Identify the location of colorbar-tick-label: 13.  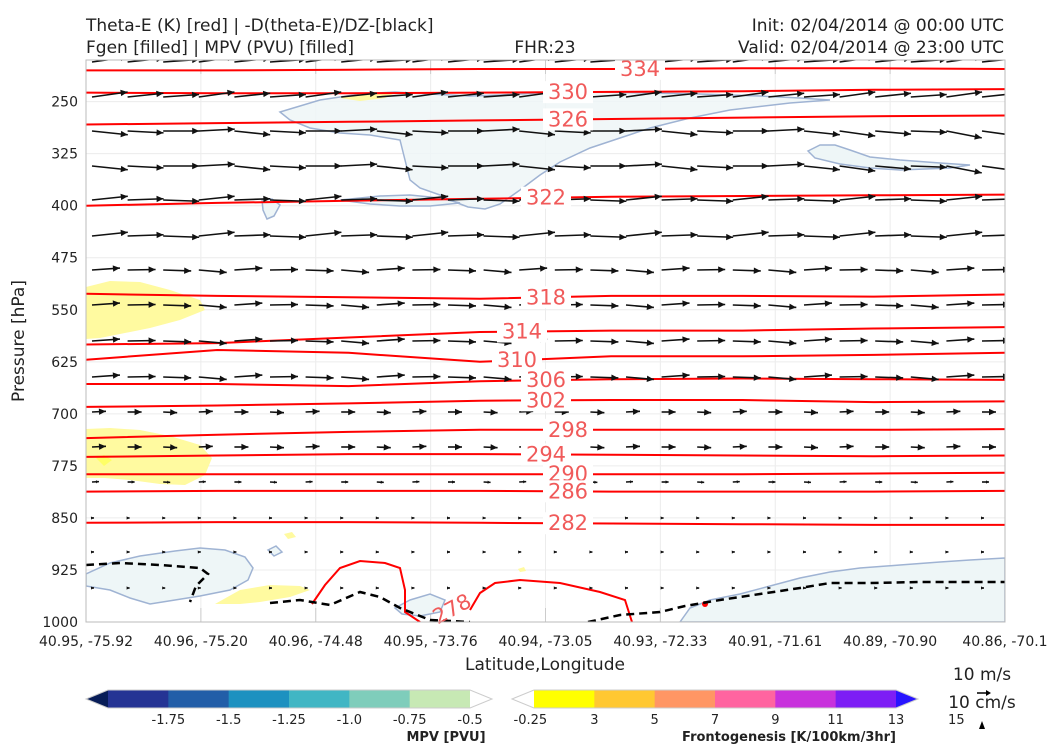
(896, 720).